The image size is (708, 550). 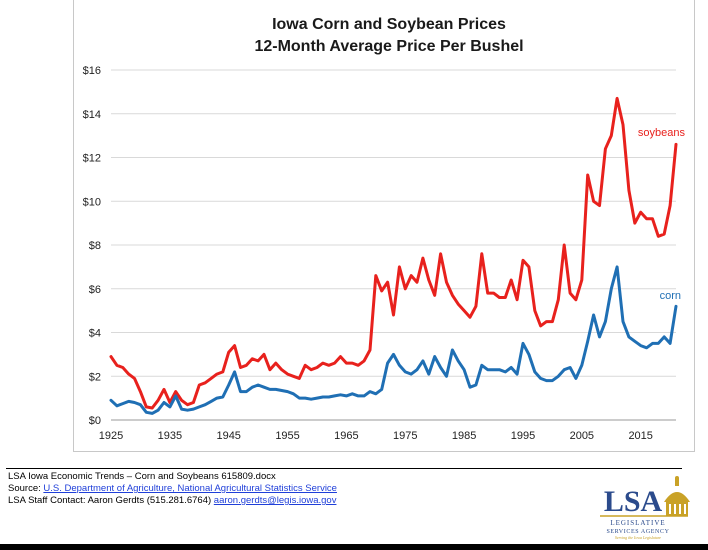 What do you see at coordinates (344, 468) in the screenshot?
I see `footer-divider` at bounding box center [344, 468].